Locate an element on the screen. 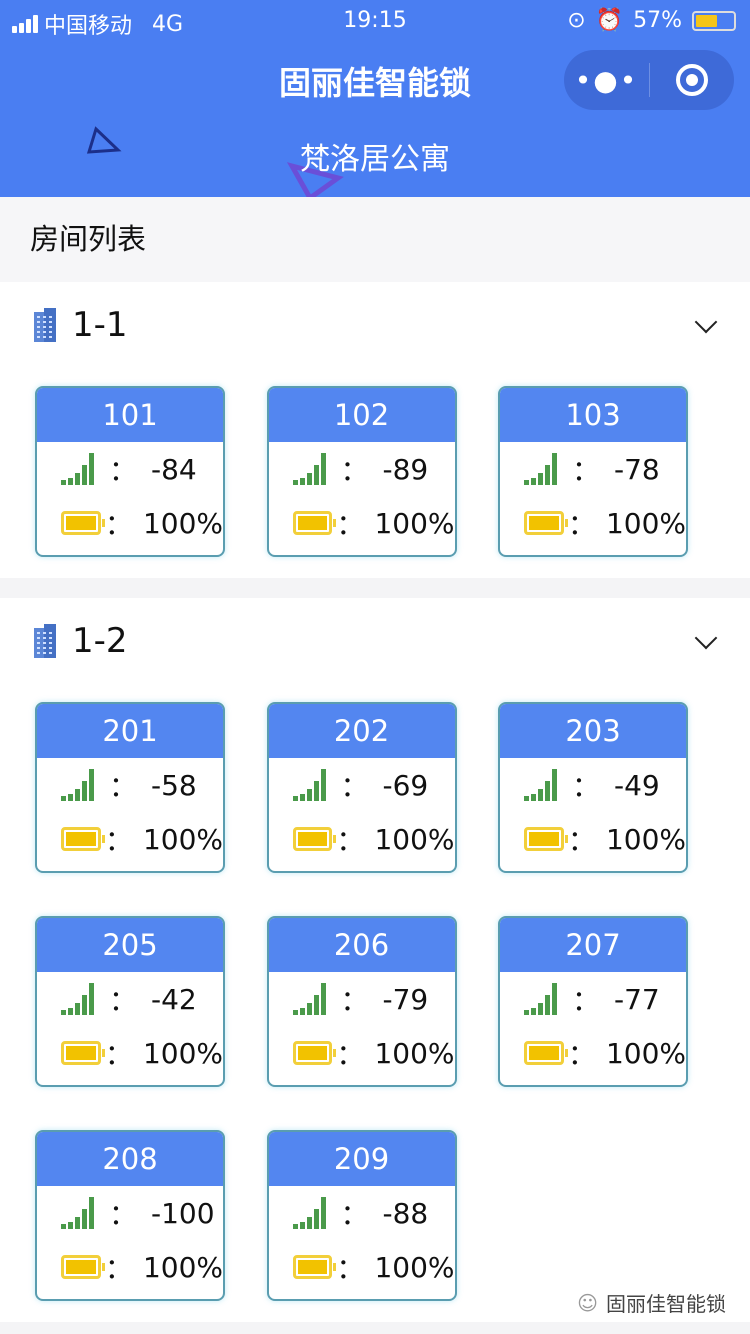  room-card: 206 ： -79 ： 100% is located at coordinates (361, 1001).